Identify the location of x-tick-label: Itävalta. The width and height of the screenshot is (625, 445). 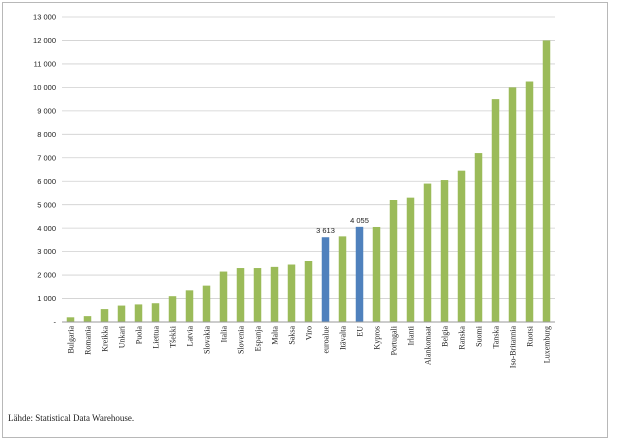
(343, 338).